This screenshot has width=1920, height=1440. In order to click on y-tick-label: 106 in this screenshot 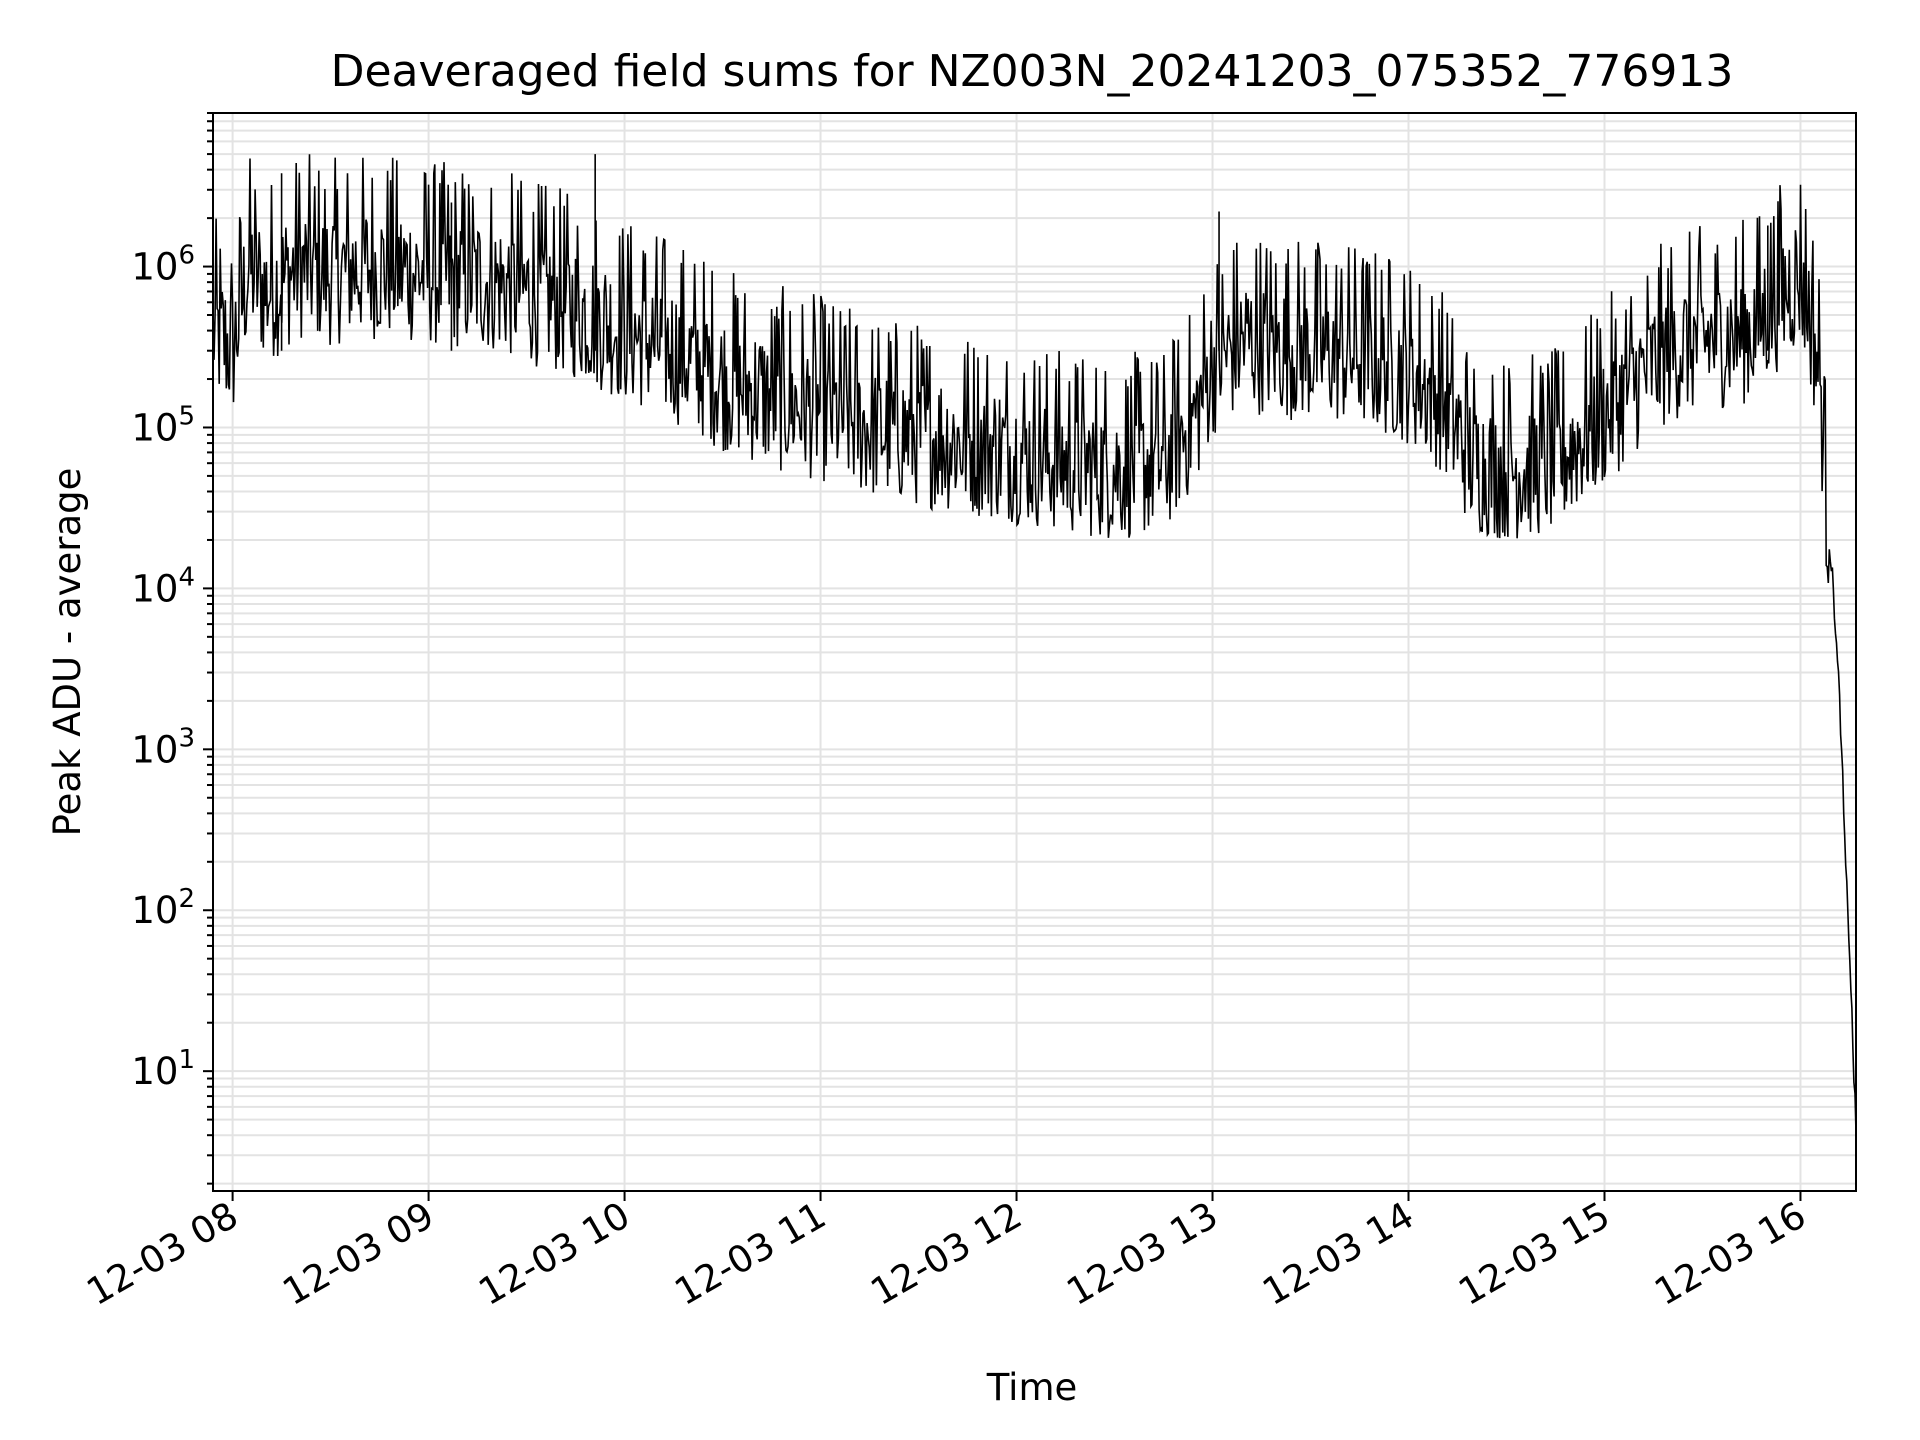, I will do `click(163, 265)`.